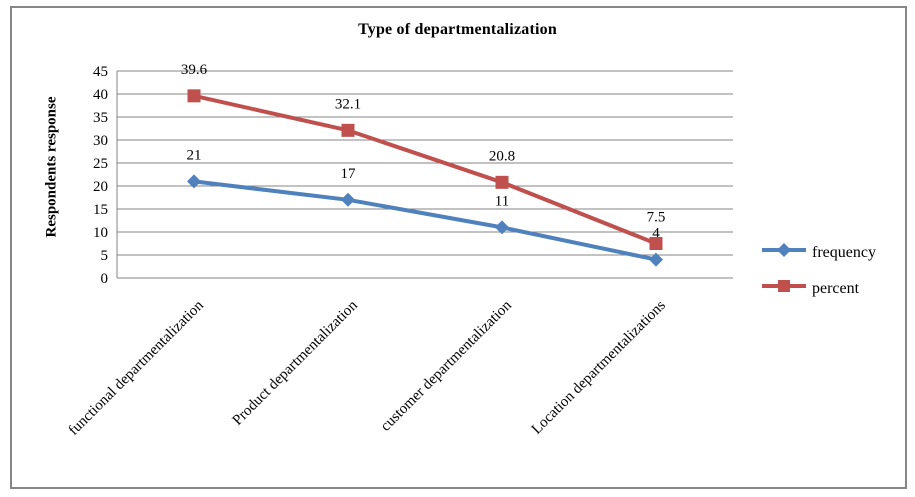 This screenshot has height=497, width=915. Describe the element at coordinates (100, 187) in the screenshot. I see `y-tick-label: 20` at that location.